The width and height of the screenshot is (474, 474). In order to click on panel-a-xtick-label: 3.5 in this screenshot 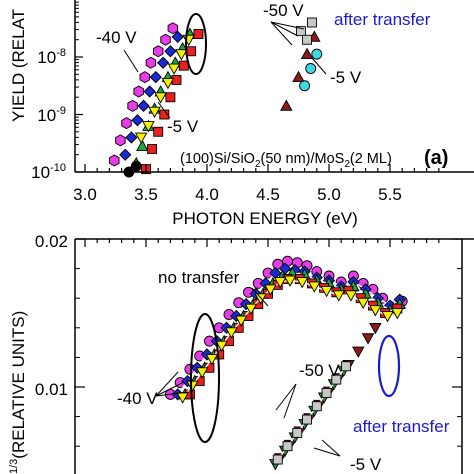, I will do `click(146, 194)`.